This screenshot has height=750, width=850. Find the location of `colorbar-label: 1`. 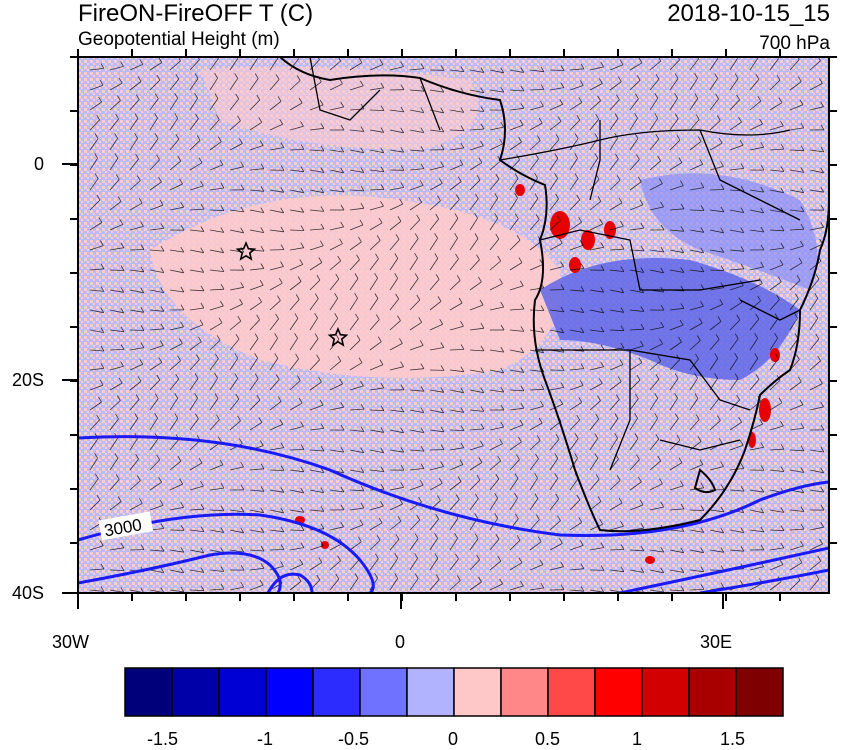

colorbar-label: 1 is located at coordinates (637, 739).